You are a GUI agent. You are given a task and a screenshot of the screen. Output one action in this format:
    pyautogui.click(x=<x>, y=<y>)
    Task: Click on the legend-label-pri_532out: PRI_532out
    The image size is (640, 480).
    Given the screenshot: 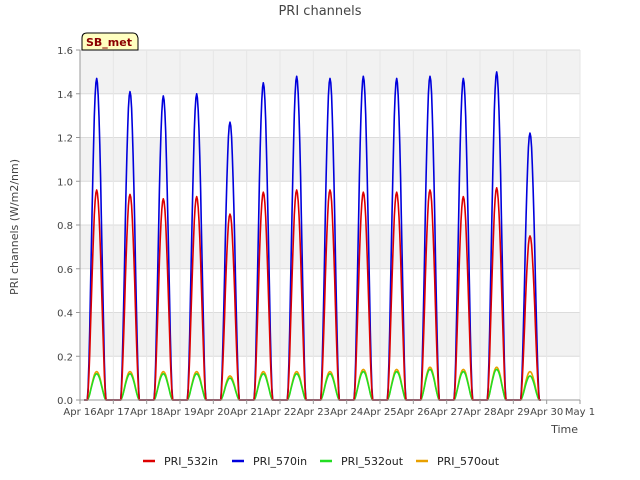 What is the action you would take?
    pyautogui.click(x=372, y=461)
    